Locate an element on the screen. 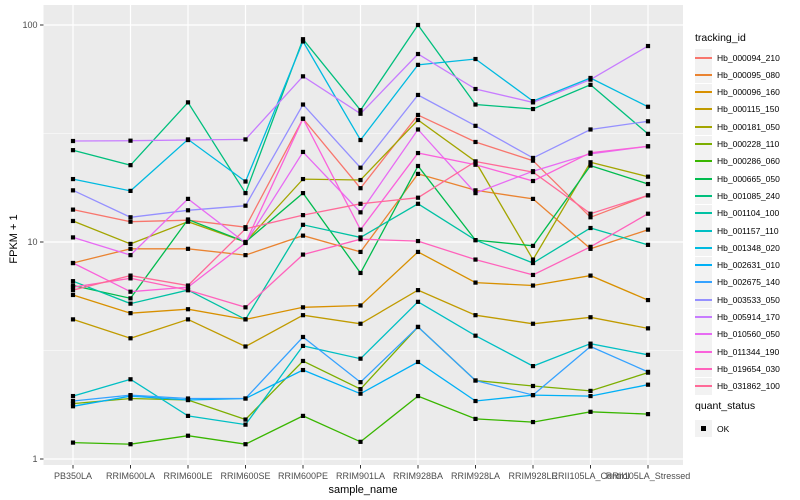  legend-label: Hb_001085_240 is located at coordinates (748, 195).